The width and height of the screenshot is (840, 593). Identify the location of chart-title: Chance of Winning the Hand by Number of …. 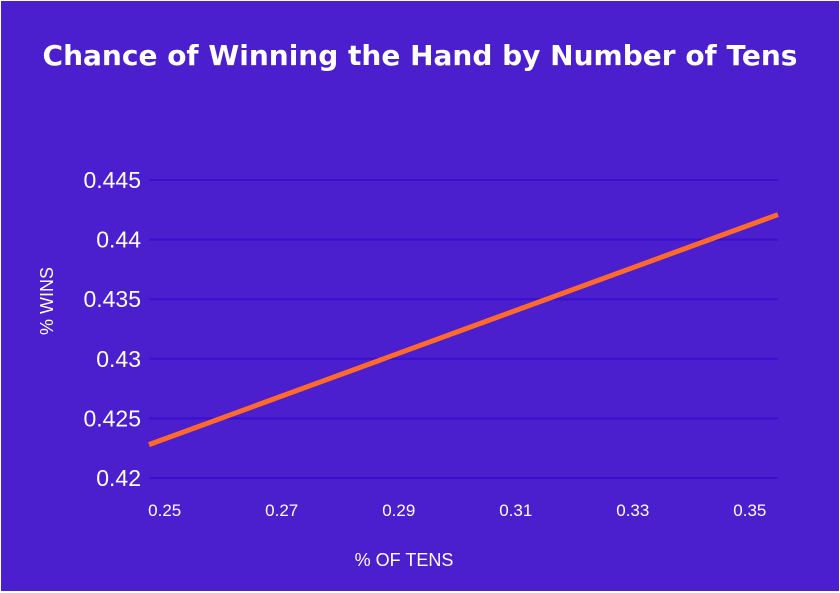
(420, 55).